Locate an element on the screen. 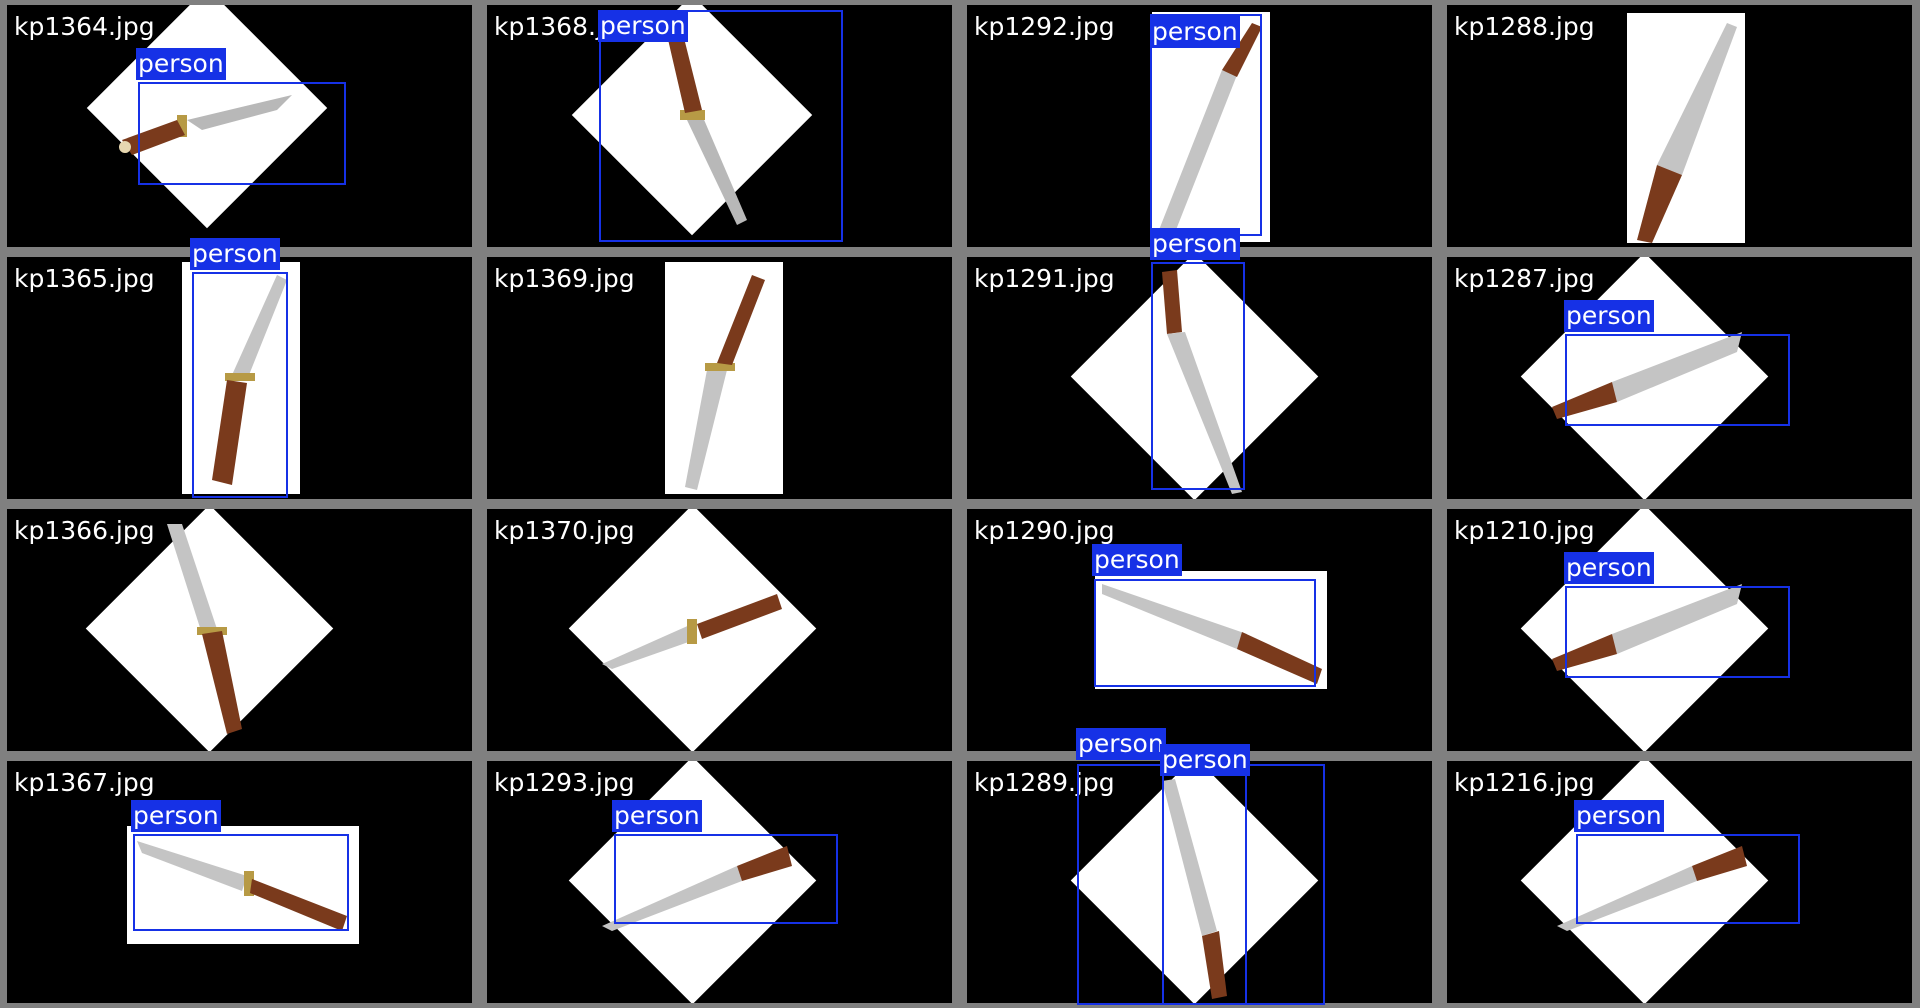 This screenshot has height=1008, width=1920. filename-label: kp1365.jpg is located at coordinates (84, 278).